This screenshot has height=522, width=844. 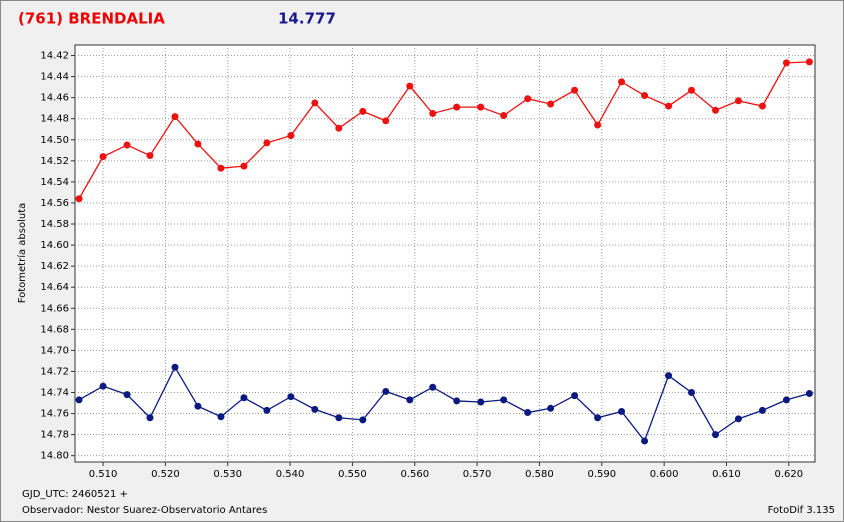 I want to click on y-tick-label: 14.72, so click(x=54, y=371).